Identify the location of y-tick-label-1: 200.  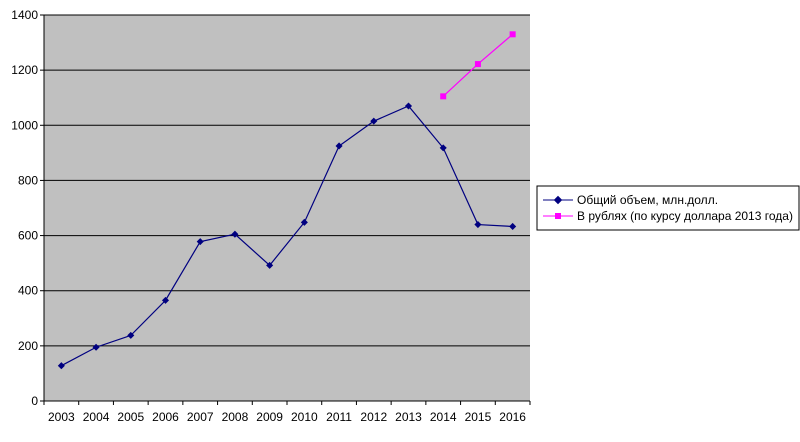
(28, 346).